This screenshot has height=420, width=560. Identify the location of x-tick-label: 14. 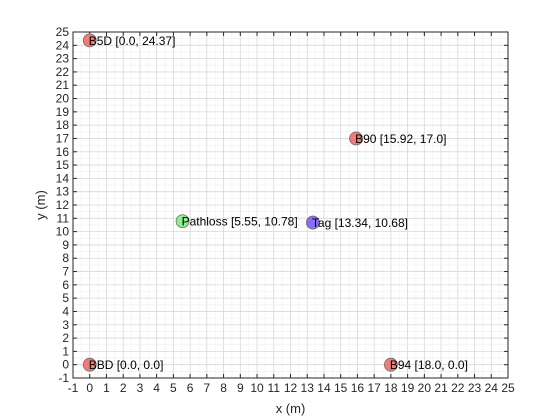
(324, 388).